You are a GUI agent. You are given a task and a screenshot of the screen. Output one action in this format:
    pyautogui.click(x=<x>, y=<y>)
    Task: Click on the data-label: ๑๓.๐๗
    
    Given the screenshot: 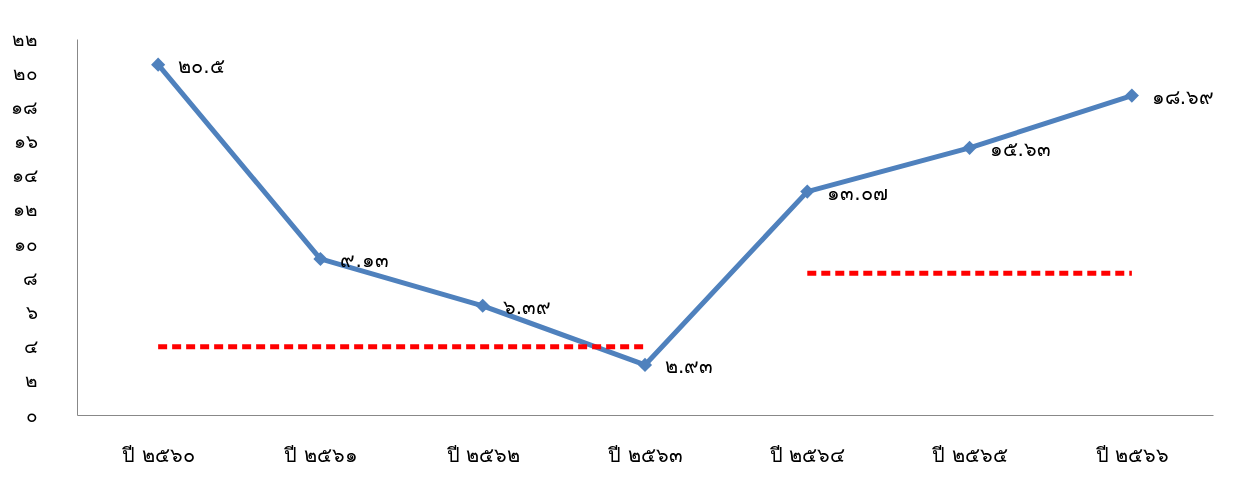 What is the action you would take?
    pyautogui.click(x=857, y=192)
    